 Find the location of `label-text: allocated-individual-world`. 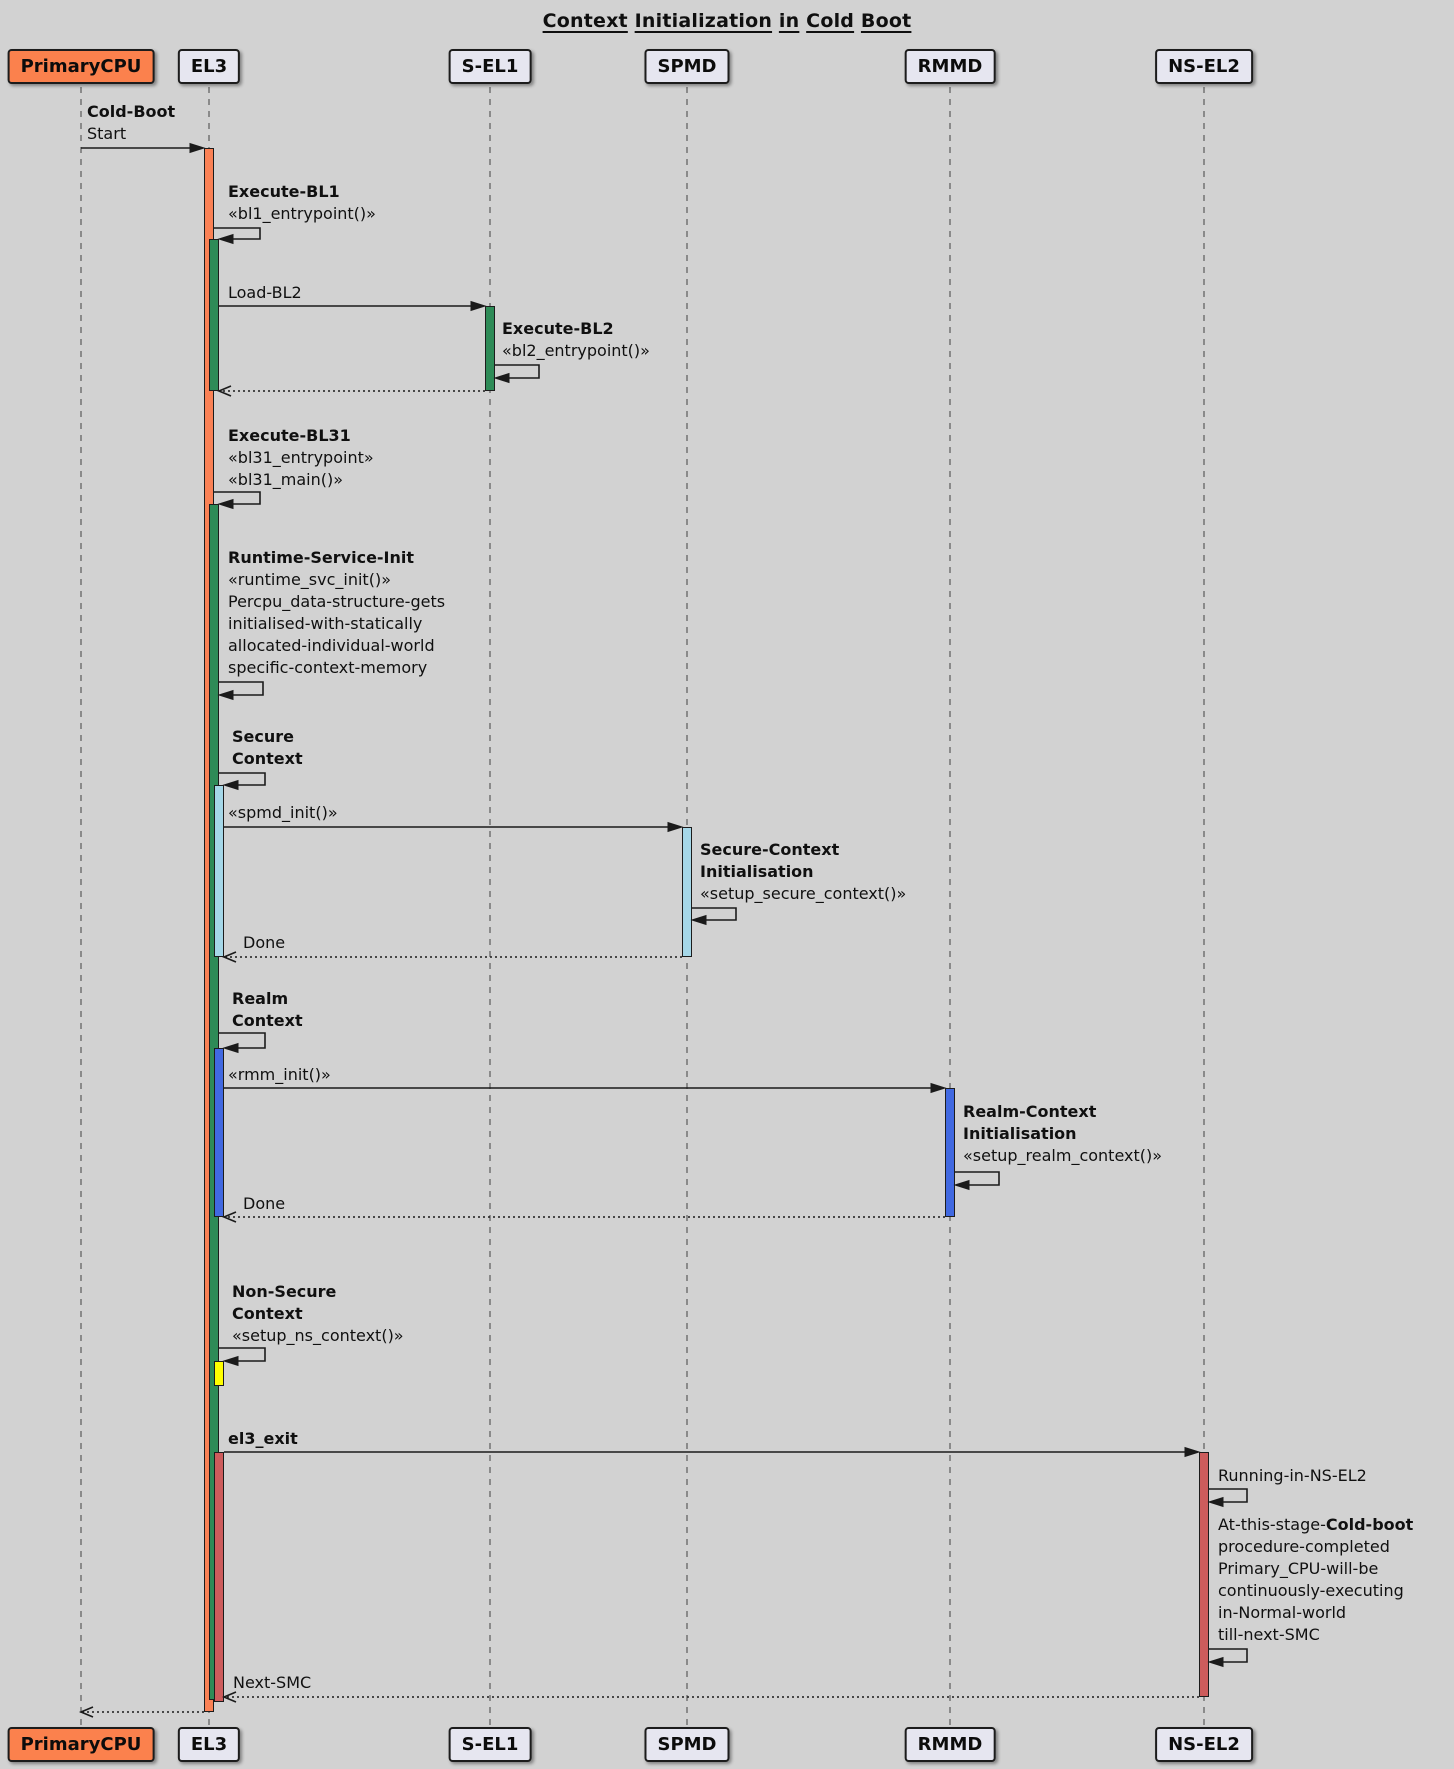

label-text: allocated-individual-world is located at coordinates (331, 645).